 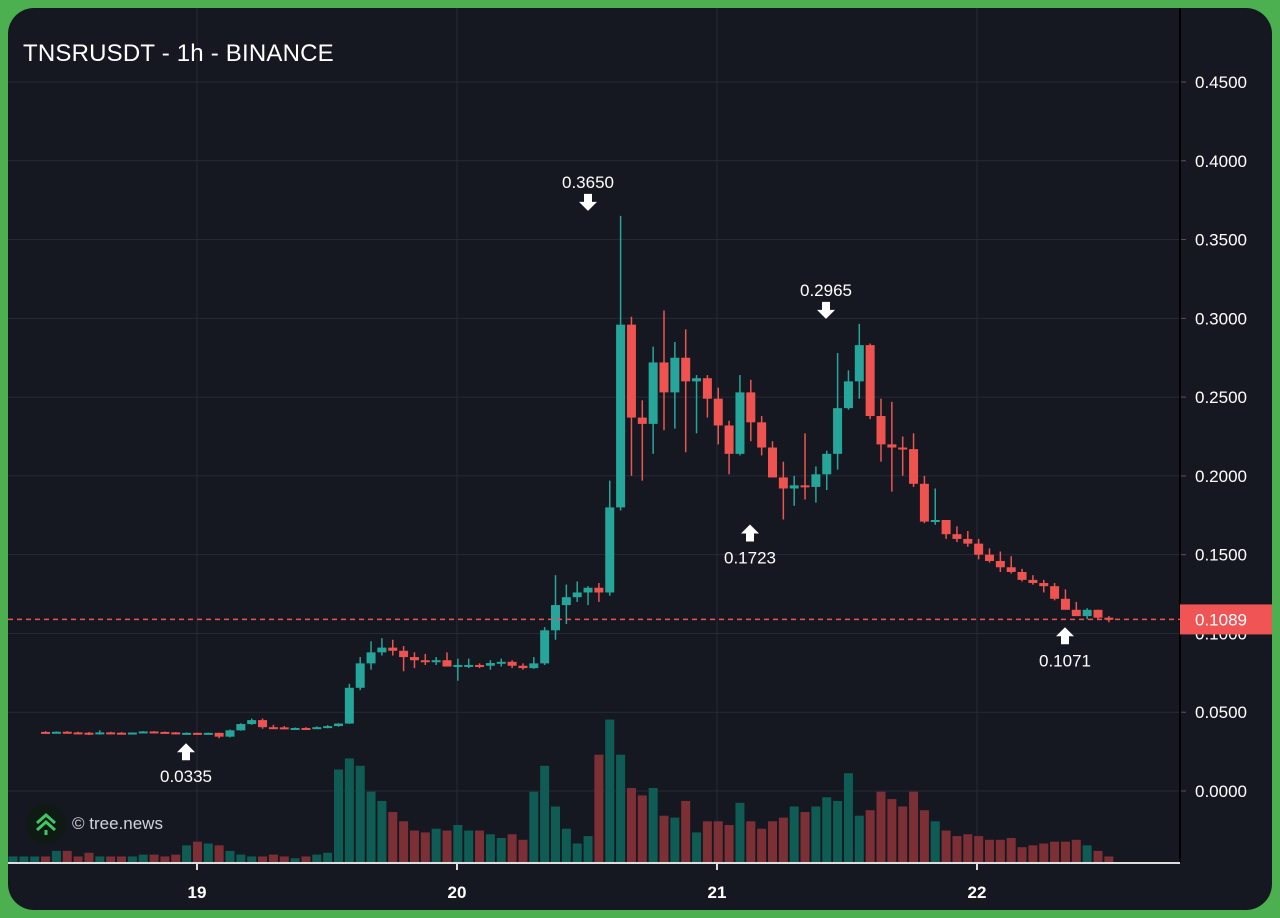 What do you see at coordinates (750, 546) in the screenshot?
I see `extreme-annotation: 0.1723` at bounding box center [750, 546].